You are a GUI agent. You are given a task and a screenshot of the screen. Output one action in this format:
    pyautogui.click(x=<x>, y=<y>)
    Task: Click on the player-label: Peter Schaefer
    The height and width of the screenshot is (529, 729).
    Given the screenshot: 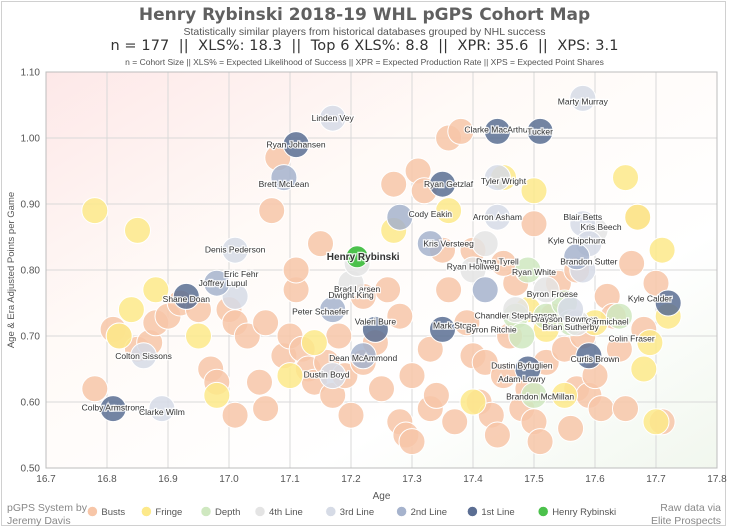 What is the action you would take?
    pyautogui.click(x=320, y=312)
    